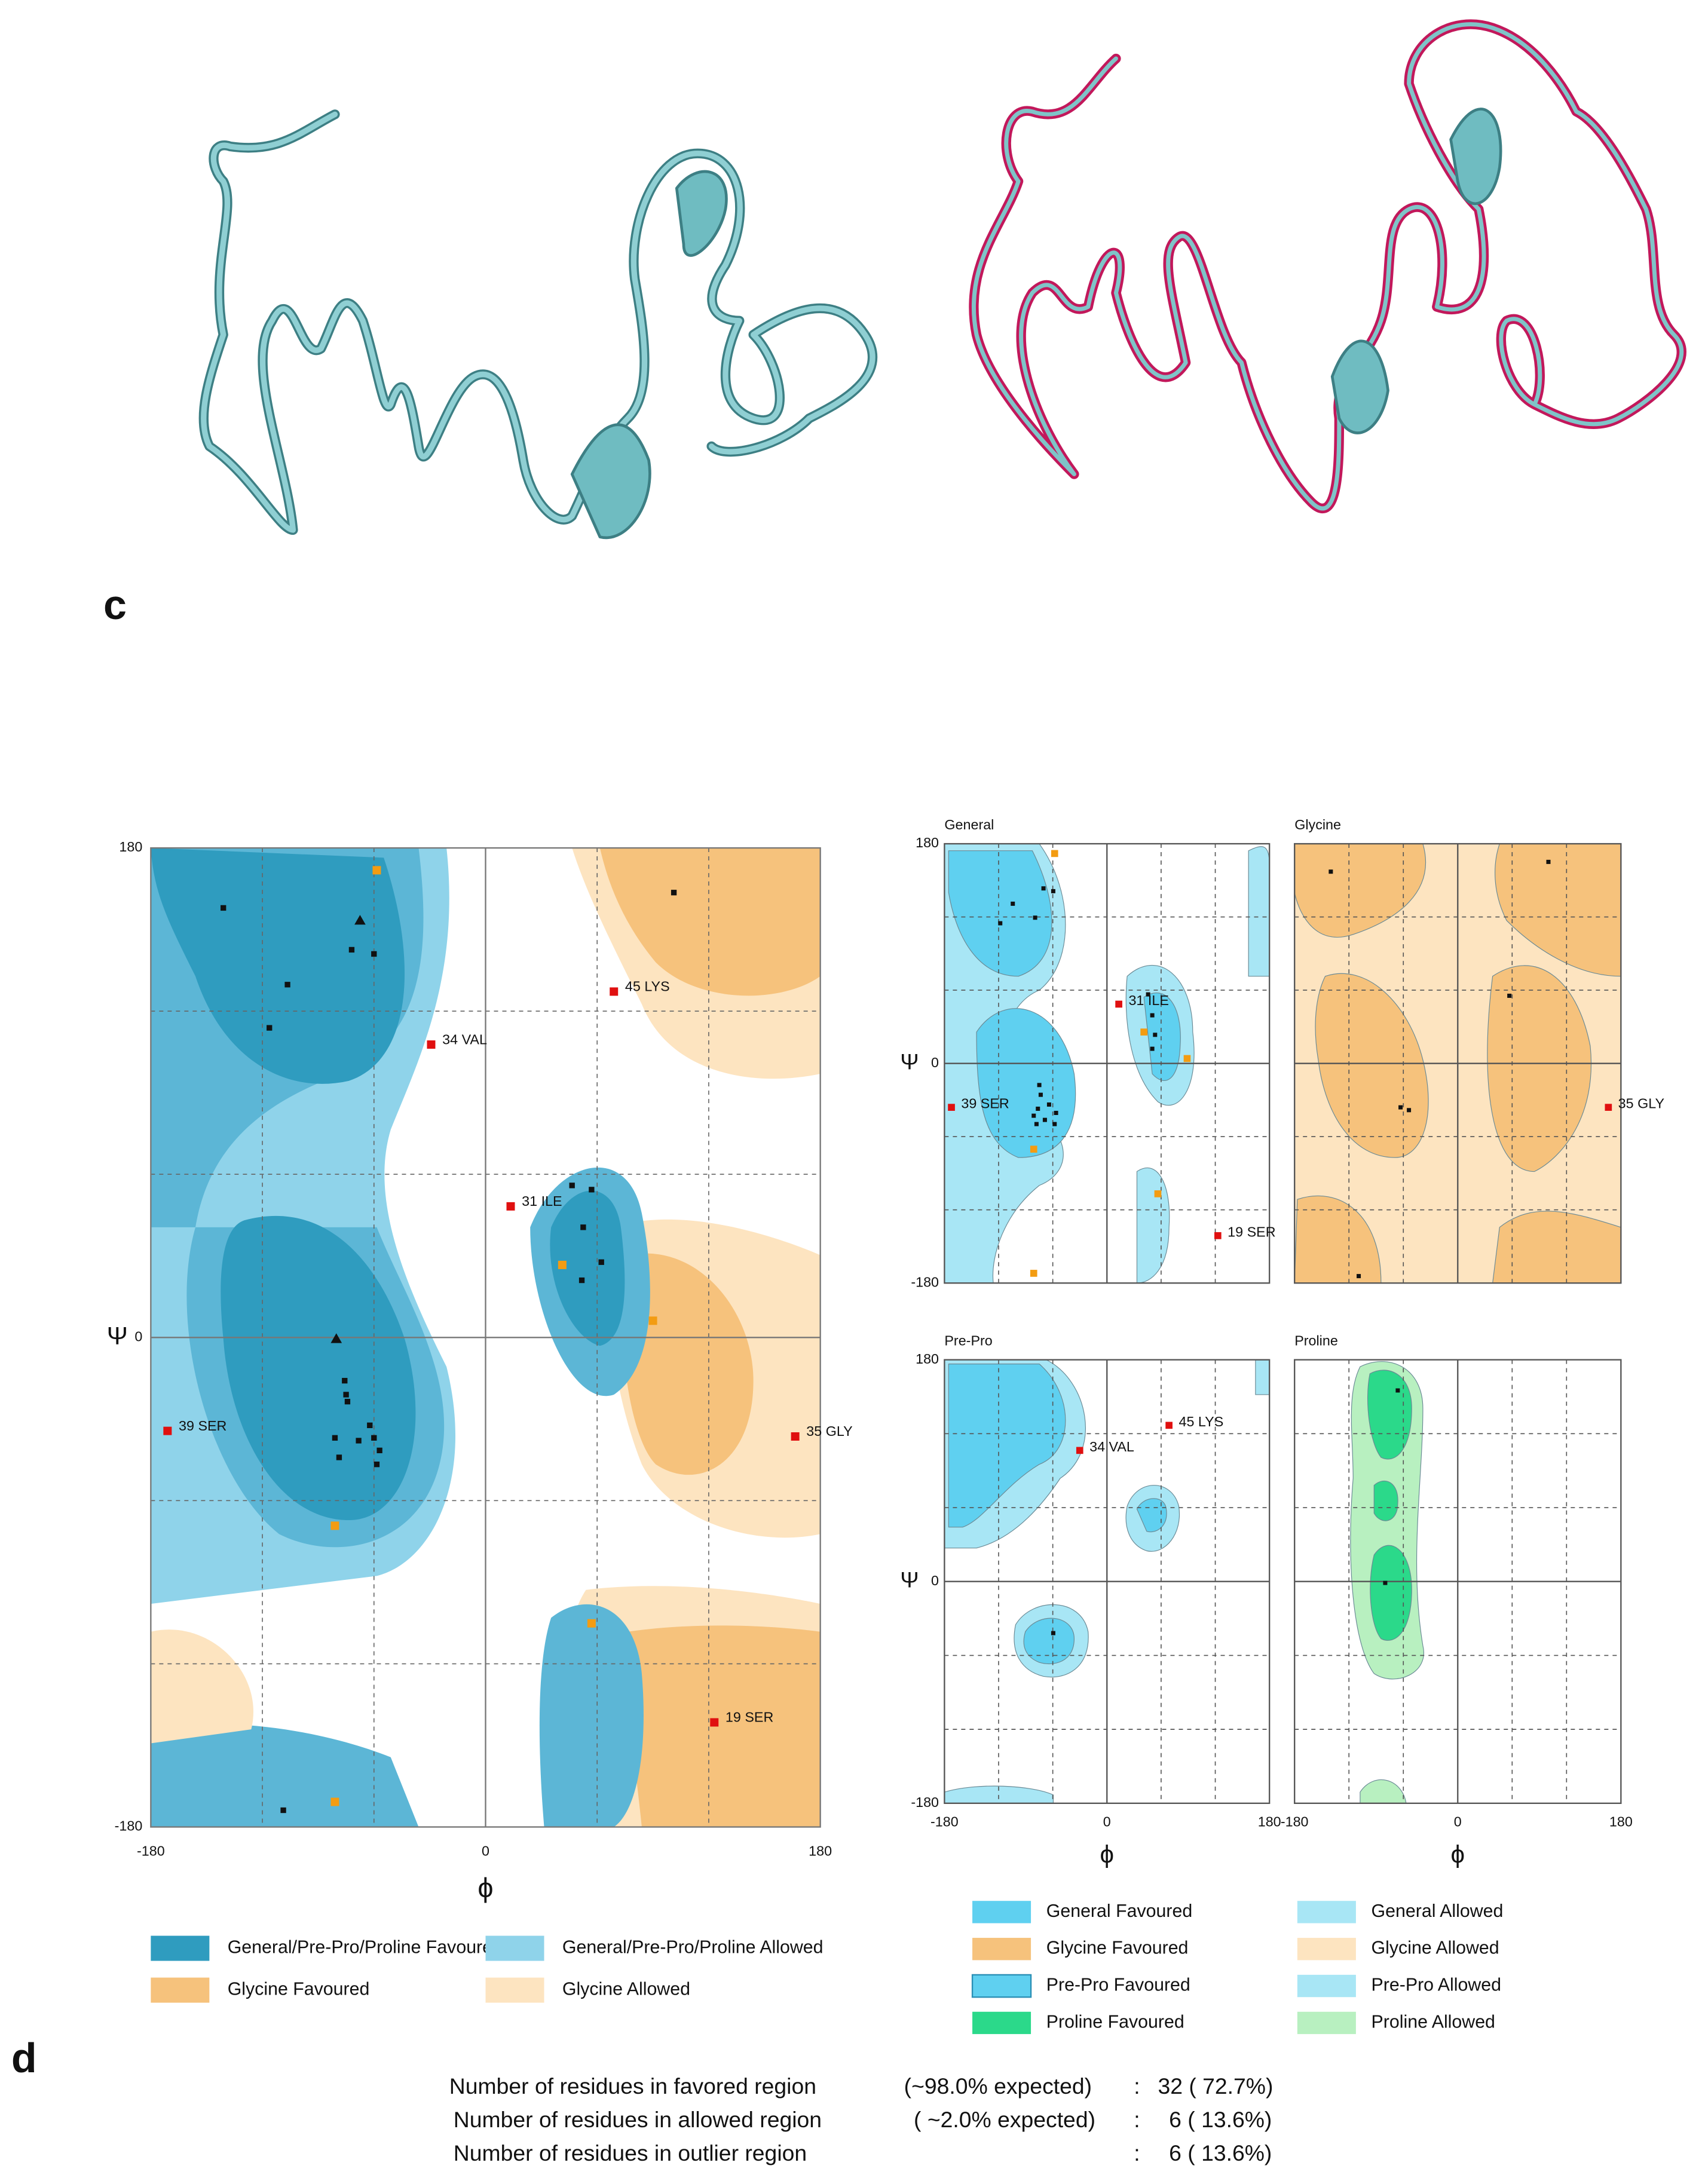 The image size is (1702, 2184). I want to click on x-tick-label: -180, so click(151, 1851).